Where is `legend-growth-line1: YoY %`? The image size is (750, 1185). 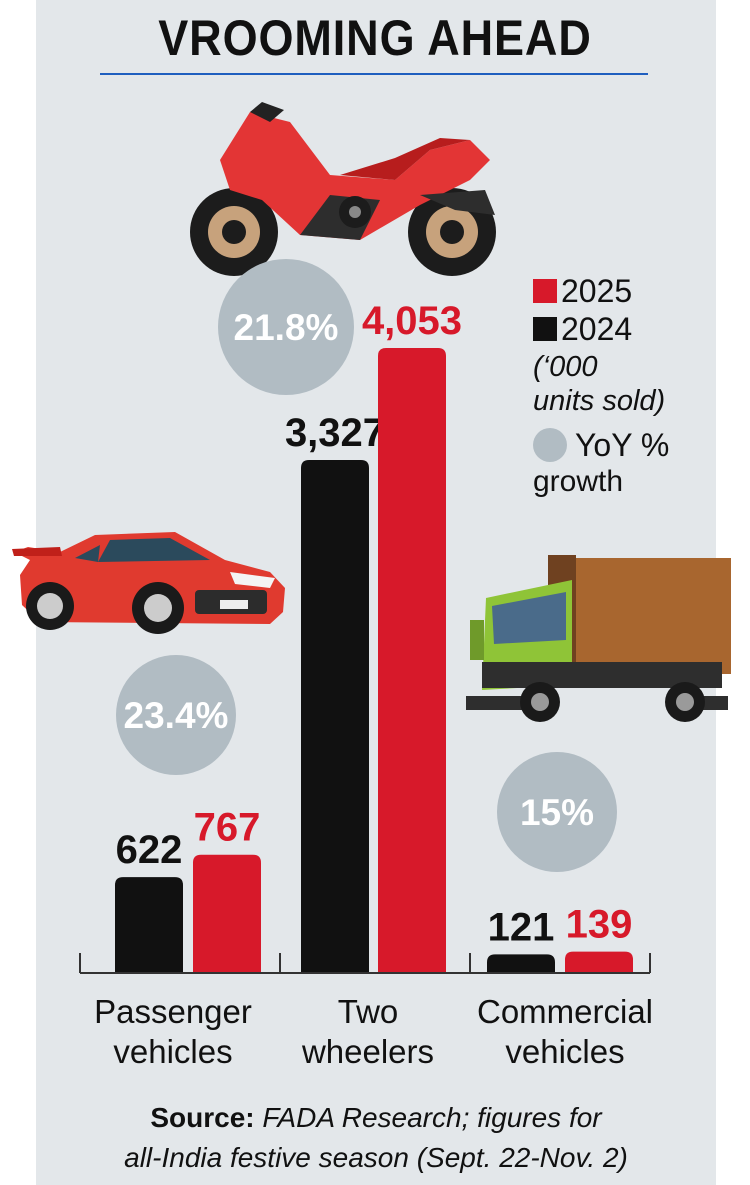 legend-growth-line1: YoY % is located at coordinates (622, 445).